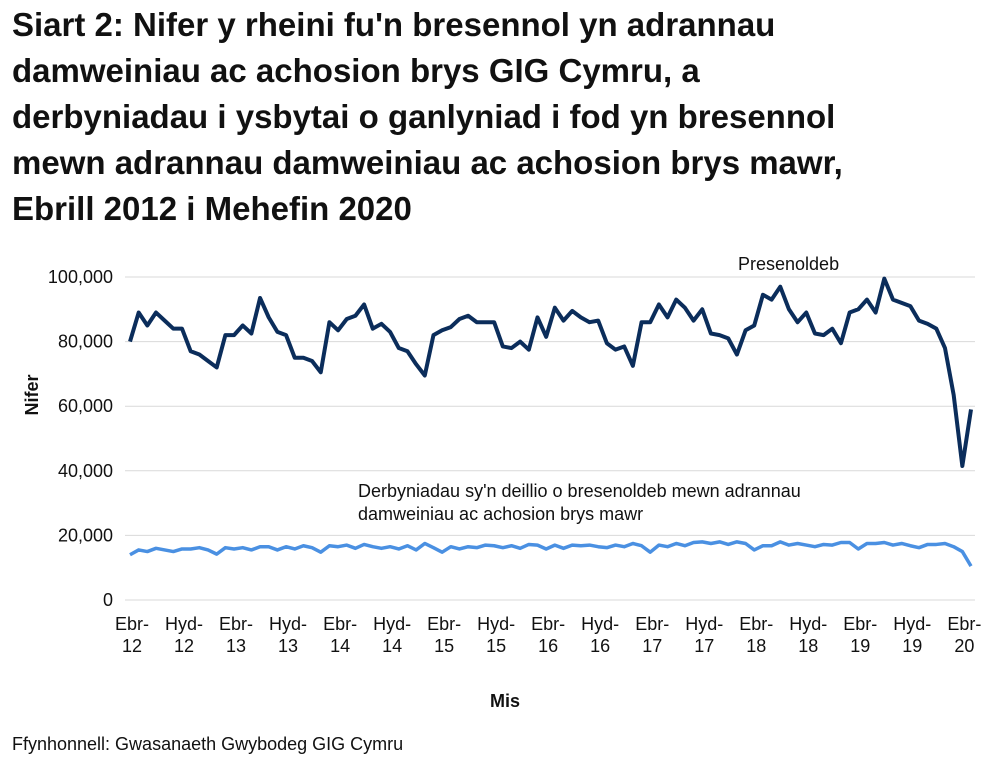  Describe the element at coordinates (548, 635) in the screenshot. I see `x-tick-label: Ebr-16` at that location.